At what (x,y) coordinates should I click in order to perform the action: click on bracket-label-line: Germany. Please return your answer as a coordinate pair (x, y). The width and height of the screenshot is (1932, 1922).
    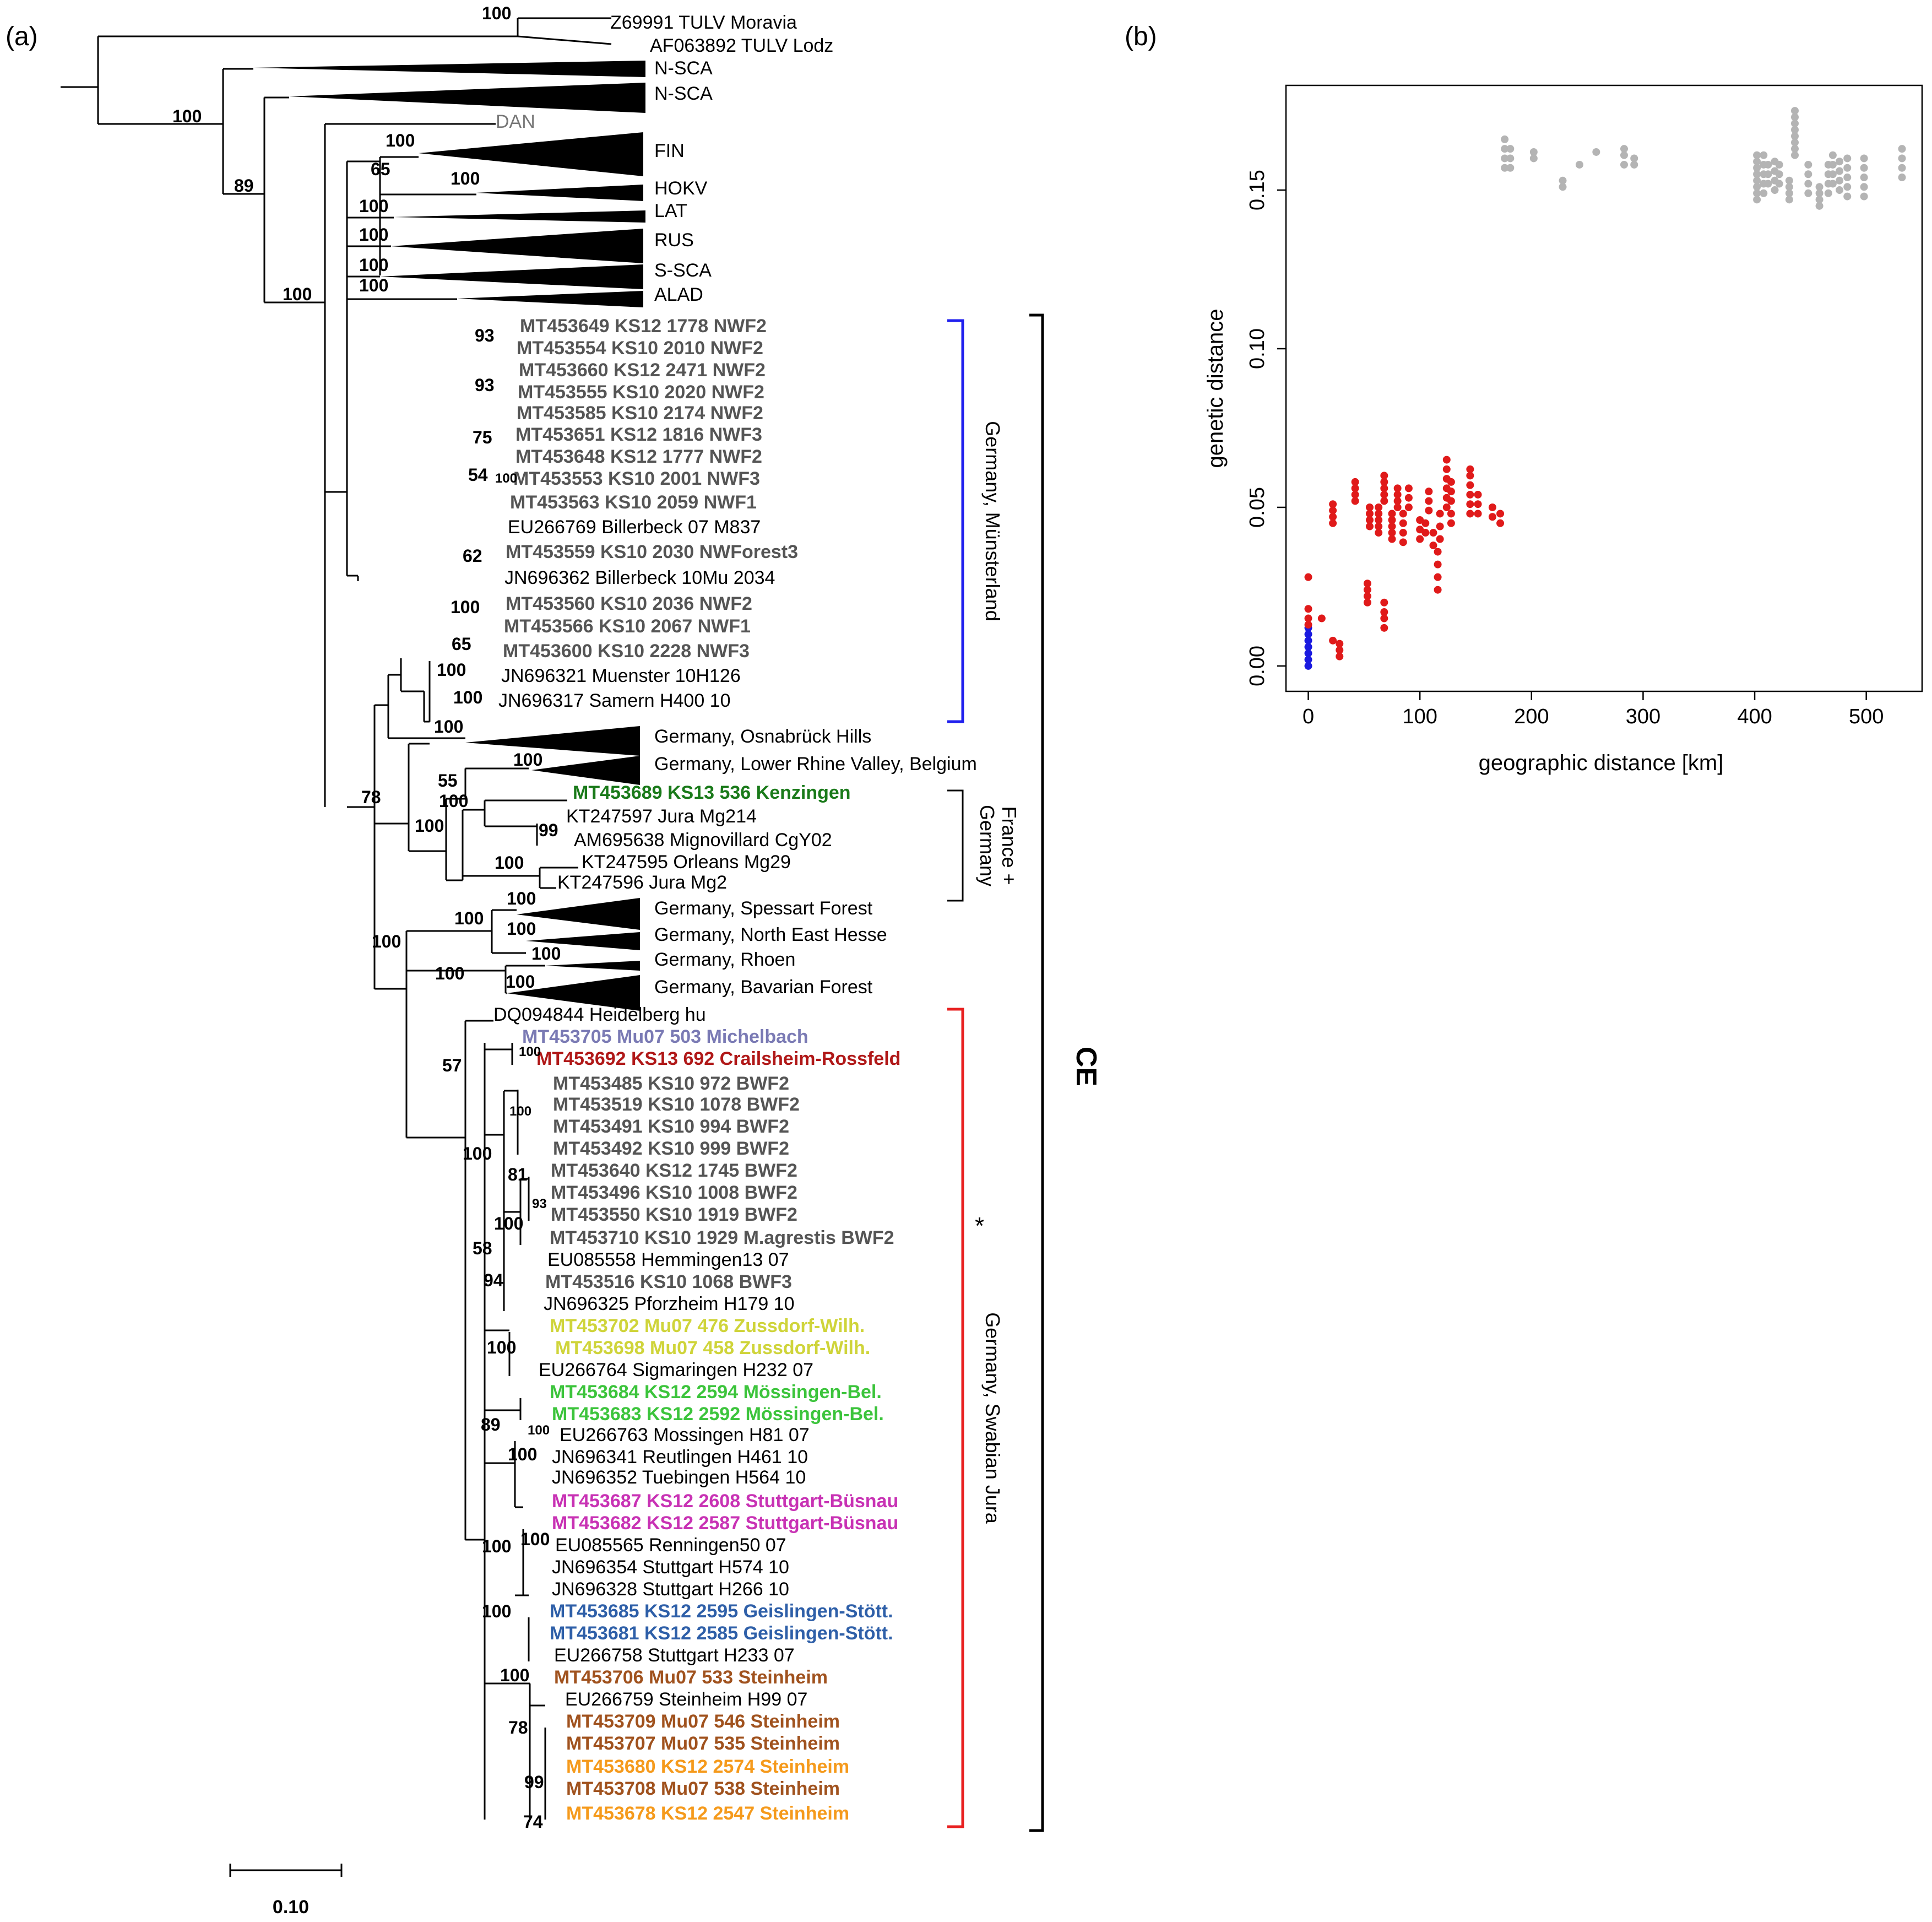
    Looking at the image, I should click on (987, 846).